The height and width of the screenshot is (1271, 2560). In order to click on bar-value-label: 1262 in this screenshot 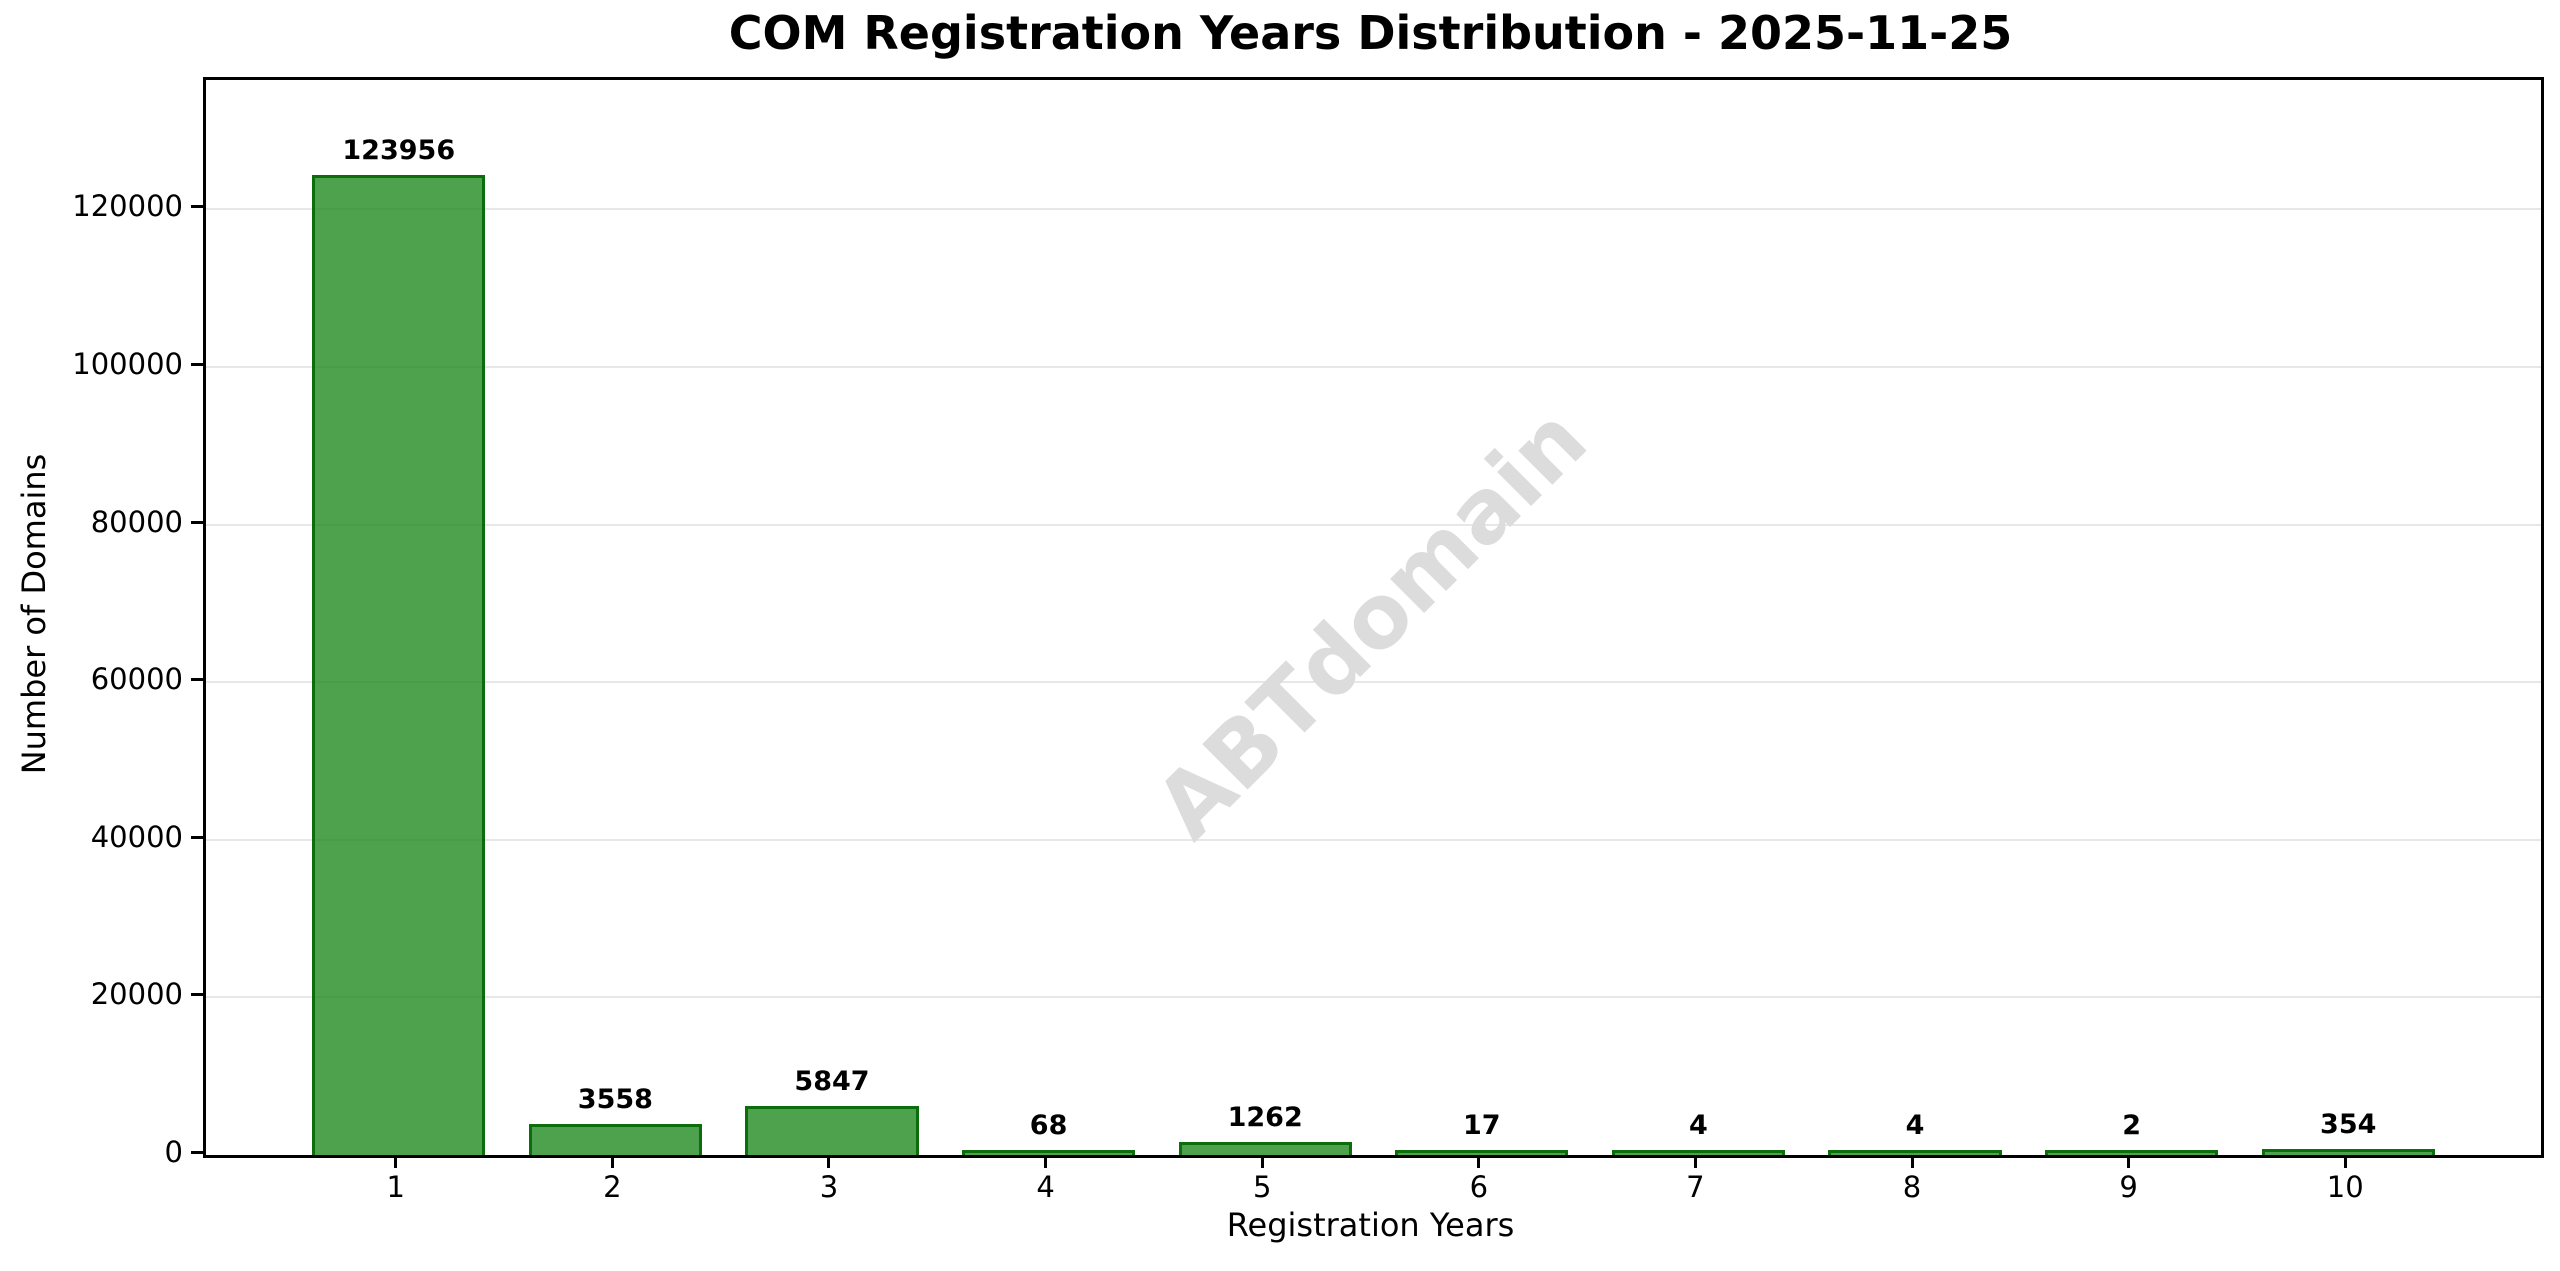, I will do `click(1265, 1118)`.